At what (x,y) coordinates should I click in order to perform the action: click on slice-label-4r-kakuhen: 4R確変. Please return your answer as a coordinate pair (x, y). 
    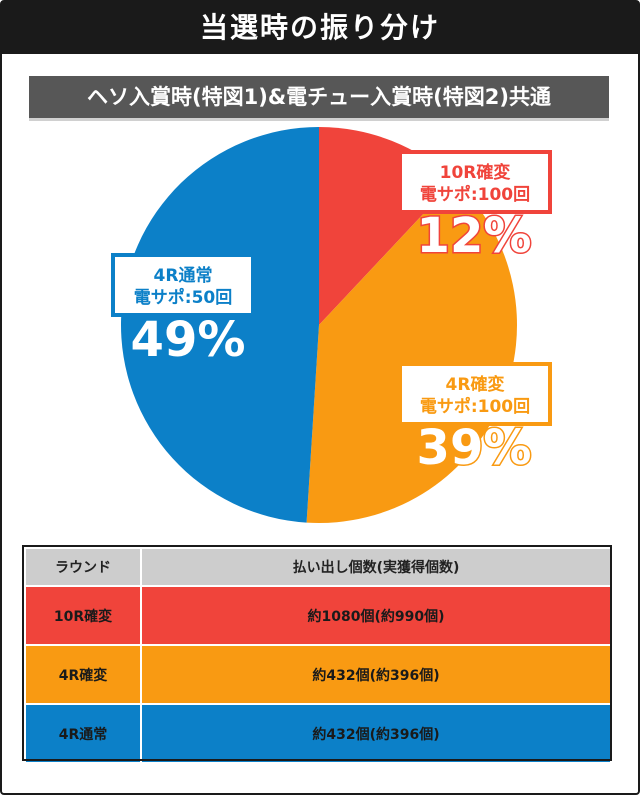
    Looking at the image, I should click on (475, 384).